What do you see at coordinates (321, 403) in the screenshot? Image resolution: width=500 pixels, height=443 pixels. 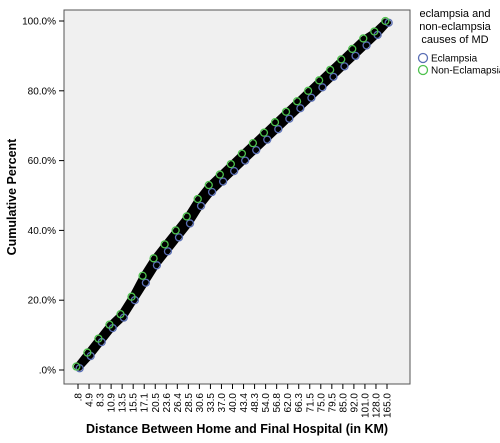 I see `x-tick-label: 75.0` at bounding box center [321, 403].